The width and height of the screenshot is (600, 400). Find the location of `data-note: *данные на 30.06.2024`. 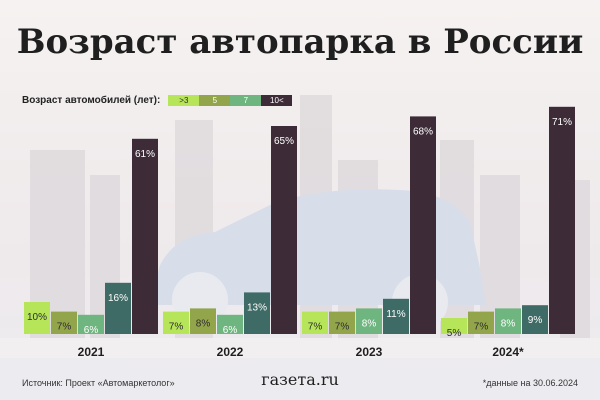

data-note: *данные на 30.06.2024 is located at coordinates (530, 383).